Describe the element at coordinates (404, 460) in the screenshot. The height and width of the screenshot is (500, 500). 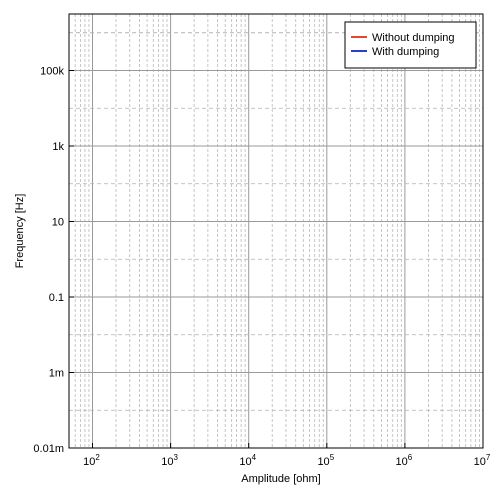
I see `x-tick-label: 10⁶` at that location.